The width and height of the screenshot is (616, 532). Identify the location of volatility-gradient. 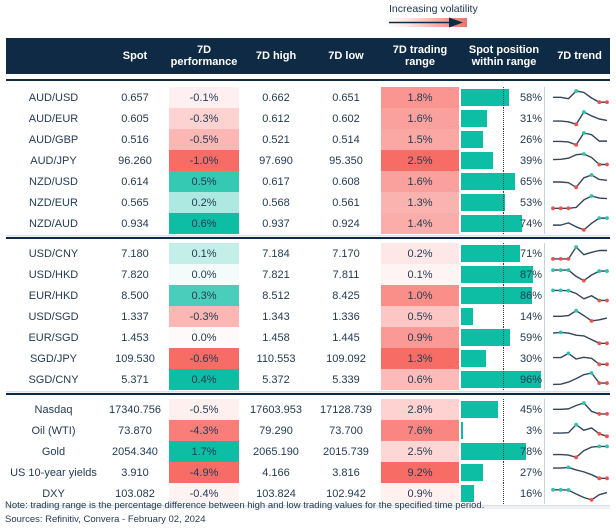
(426, 22).